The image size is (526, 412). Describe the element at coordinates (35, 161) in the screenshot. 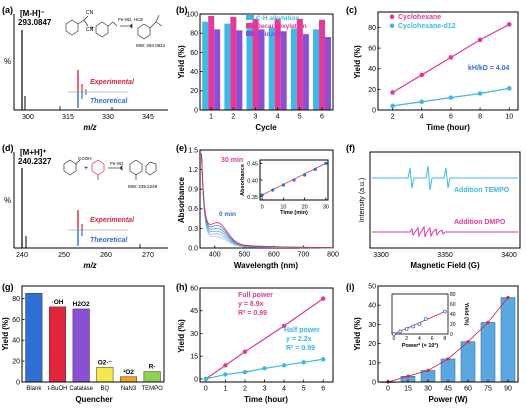

I see `panel-d-peak-value: 240.2327` at that location.